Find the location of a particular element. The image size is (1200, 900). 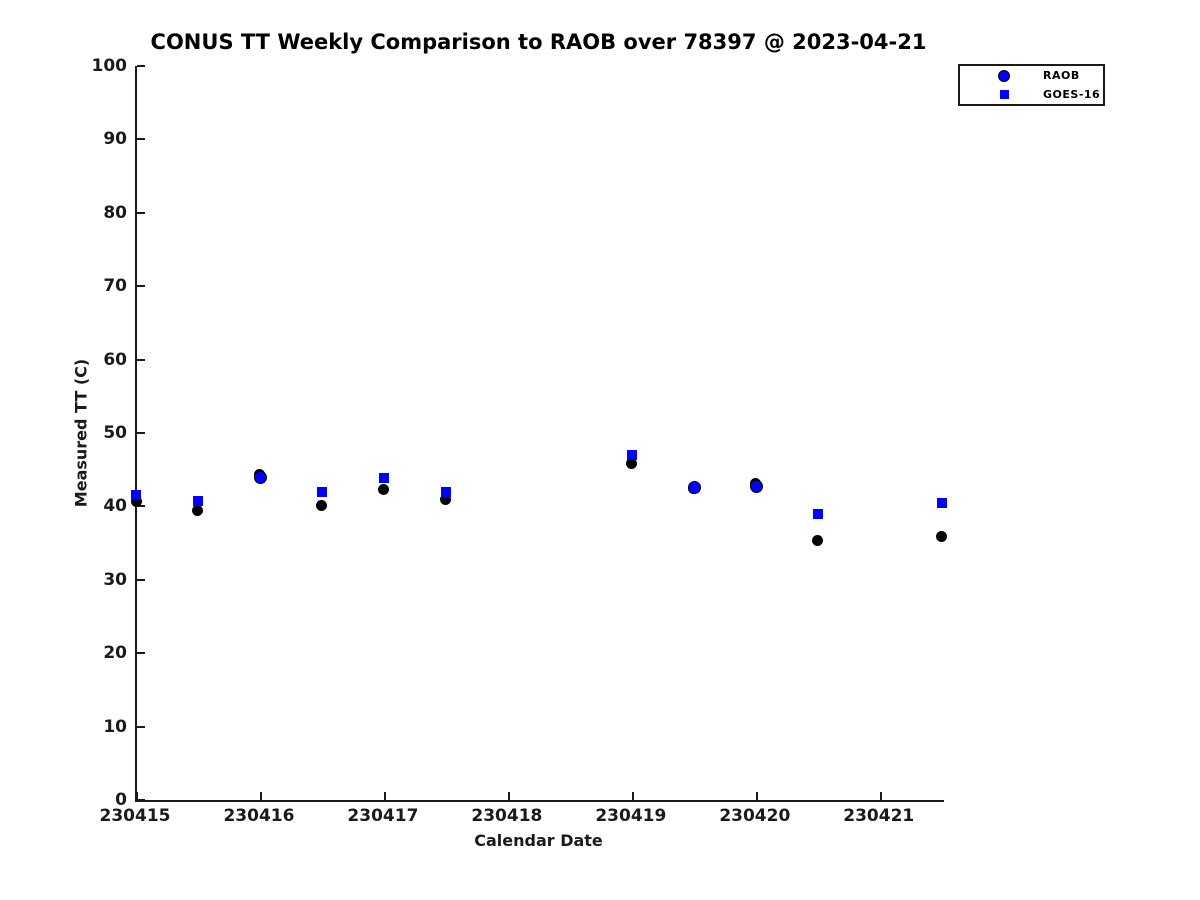

x-tick-label: 230418 is located at coordinates (507, 816).